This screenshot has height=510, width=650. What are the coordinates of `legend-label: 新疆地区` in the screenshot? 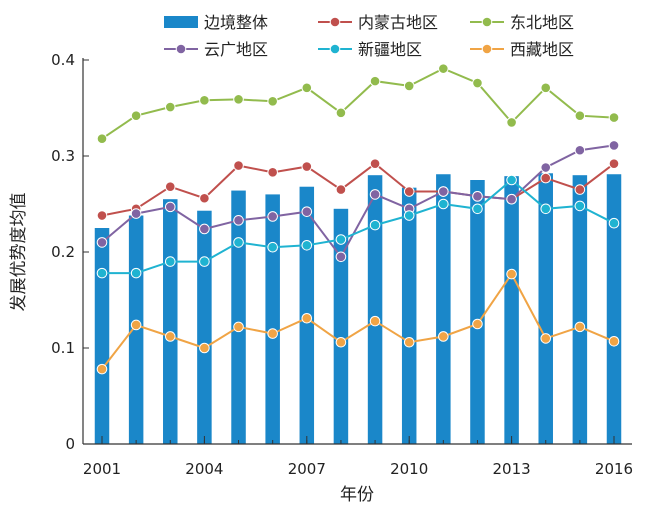 It's located at (390, 49).